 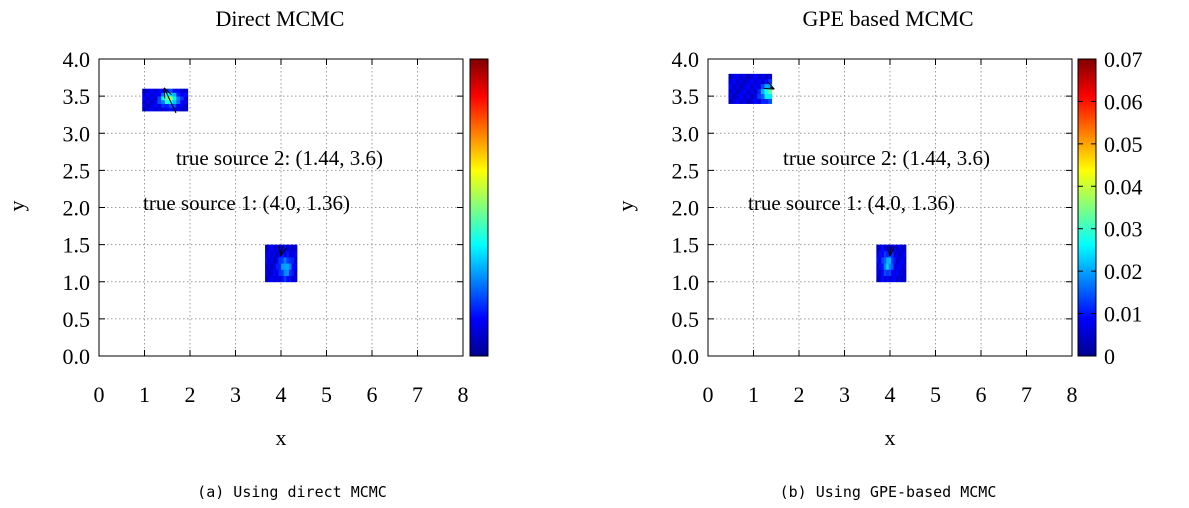 What do you see at coordinates (1123, 59) in the screenshot?
I see `colorbar-tick-label: 0.07` at bounding box center [1123, 59].